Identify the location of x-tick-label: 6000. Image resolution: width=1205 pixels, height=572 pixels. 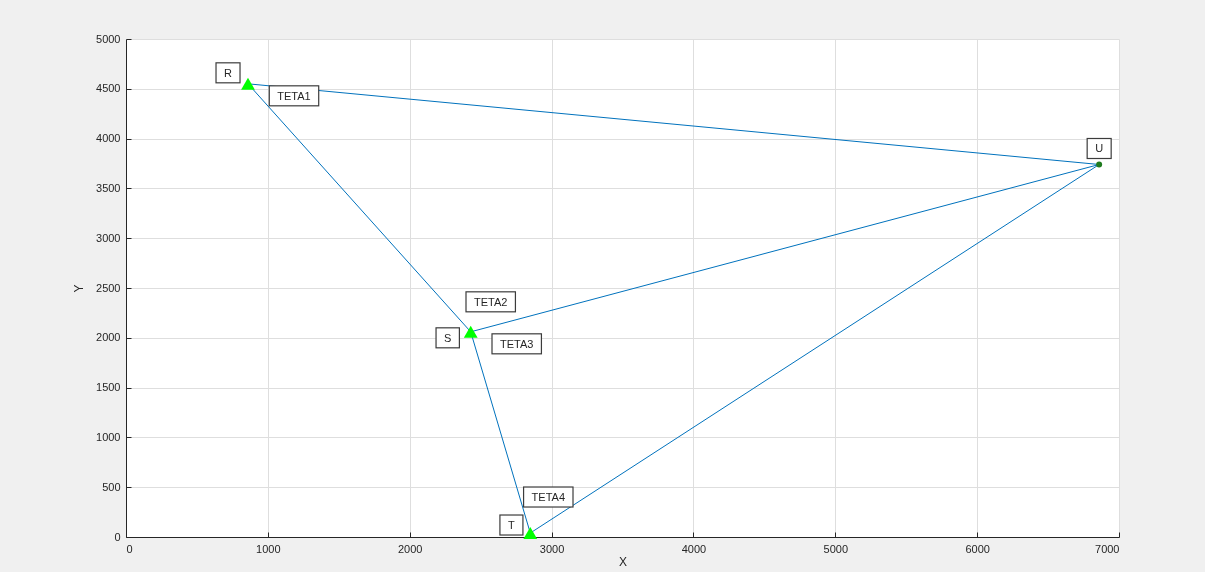
(977, 548).